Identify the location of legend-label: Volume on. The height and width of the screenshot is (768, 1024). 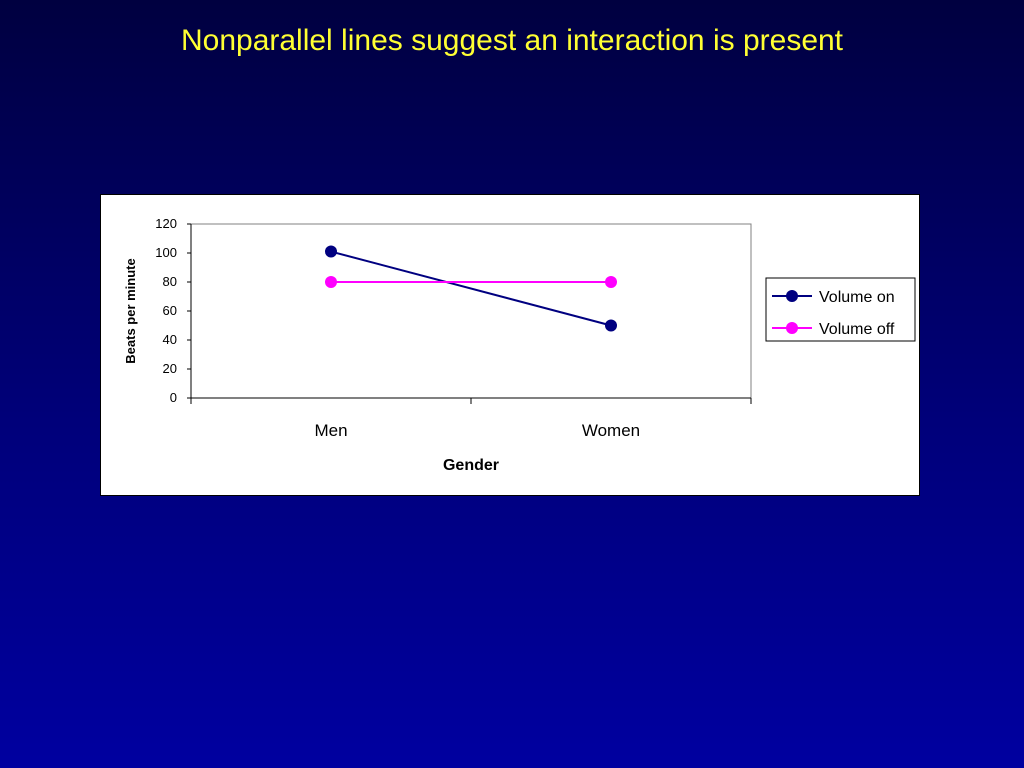
(857, 297).